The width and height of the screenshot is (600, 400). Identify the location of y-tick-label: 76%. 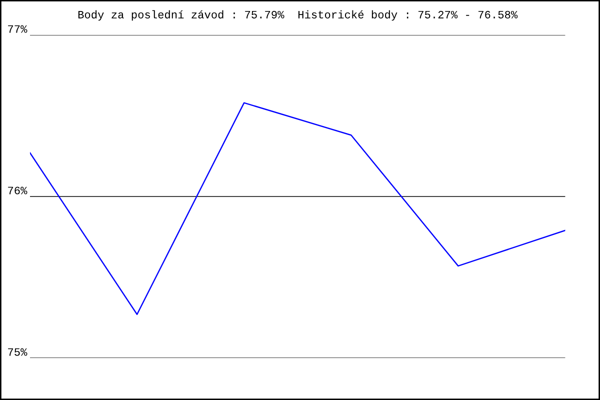
(18, 190).